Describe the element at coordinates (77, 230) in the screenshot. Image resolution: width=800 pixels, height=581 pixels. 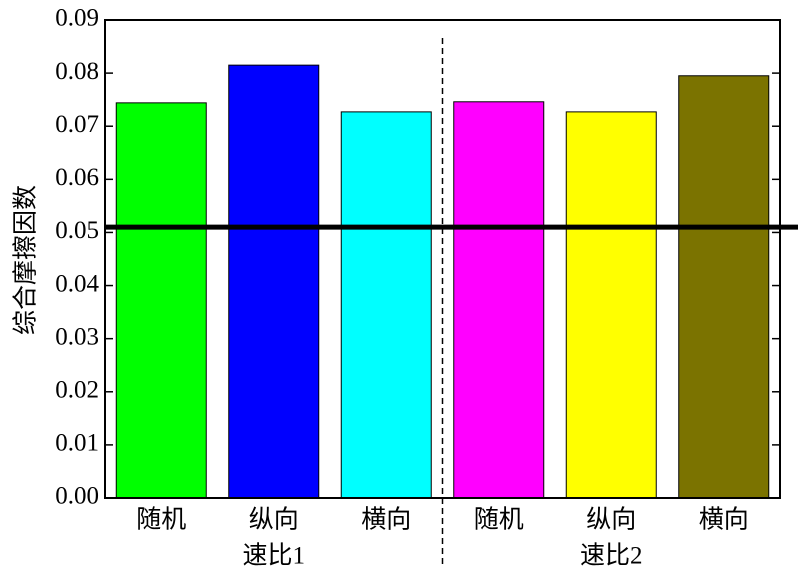
I see `y-tick-label: 0.05` at that location.